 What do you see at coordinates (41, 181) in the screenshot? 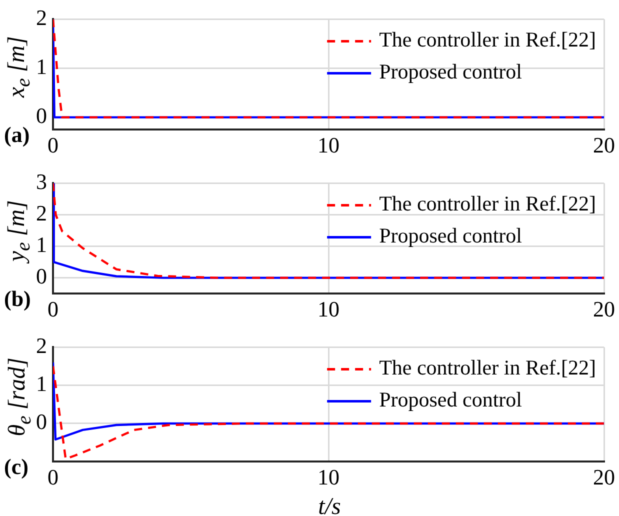
I see `y-tick-label: 3` at bounding box center [41, 181].